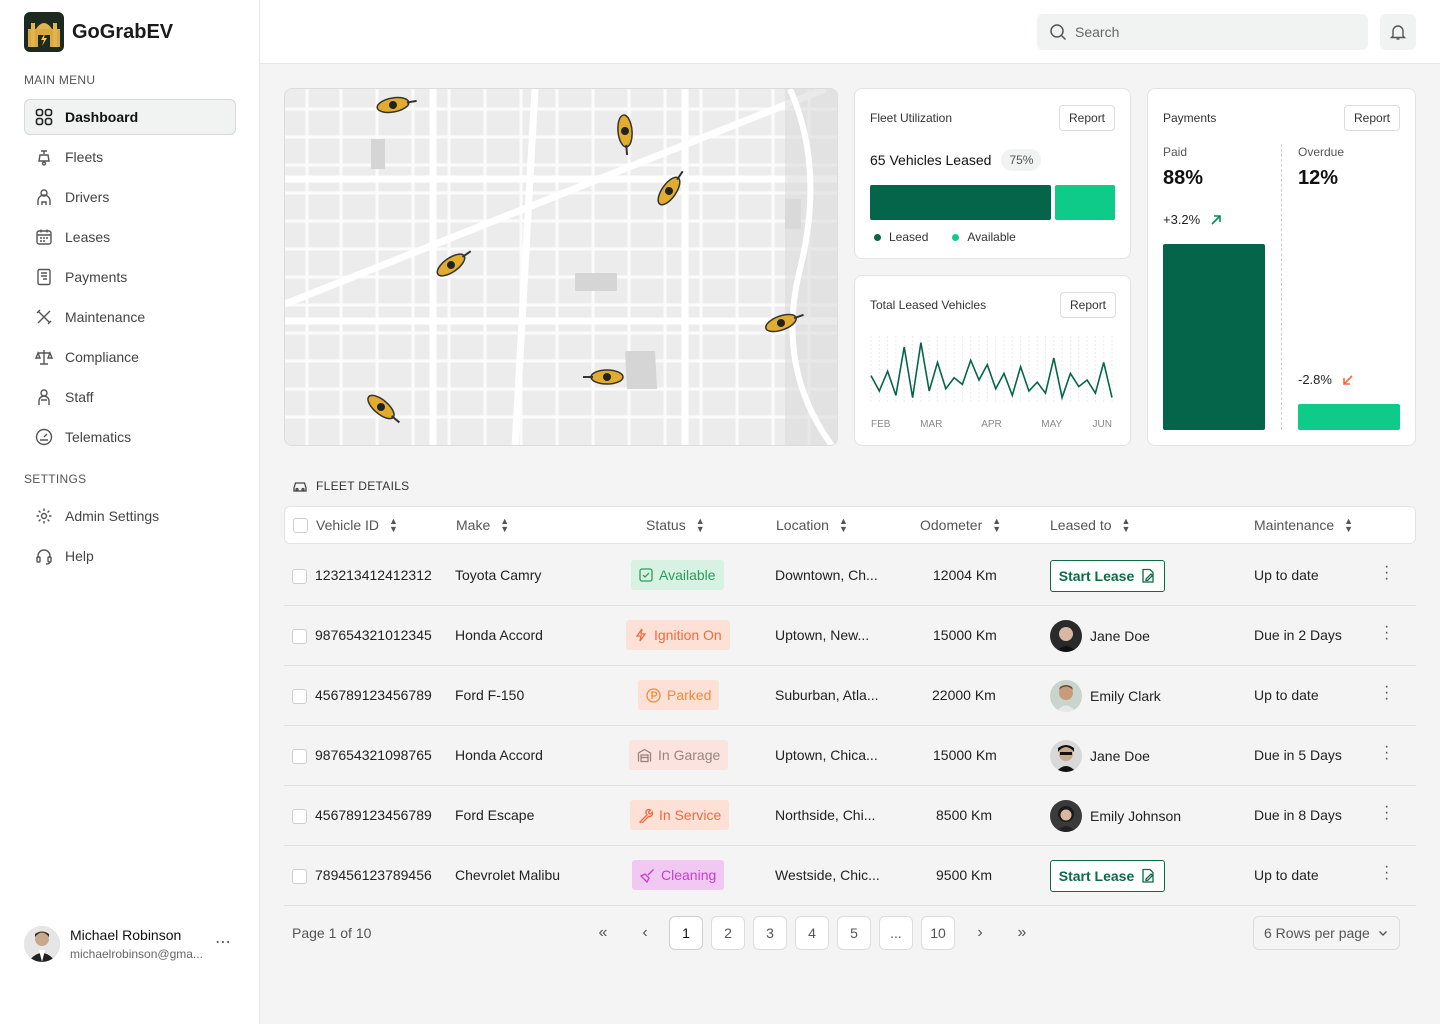  What do you see at coordinates (357, 525) in the screenshot?
I see `column-header-vehicle-id: Vehicle ID ▲ ▼` at bounding box center [357, 525].